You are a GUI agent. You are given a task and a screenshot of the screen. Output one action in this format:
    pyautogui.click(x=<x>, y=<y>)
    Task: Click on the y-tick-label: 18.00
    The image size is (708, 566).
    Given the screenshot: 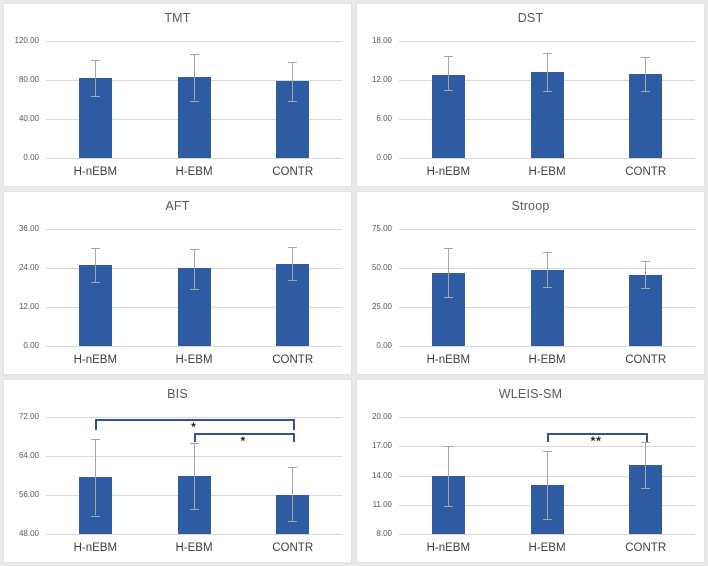 What is the action you would take?
    pyautogui.click(x=381, y=40)
    